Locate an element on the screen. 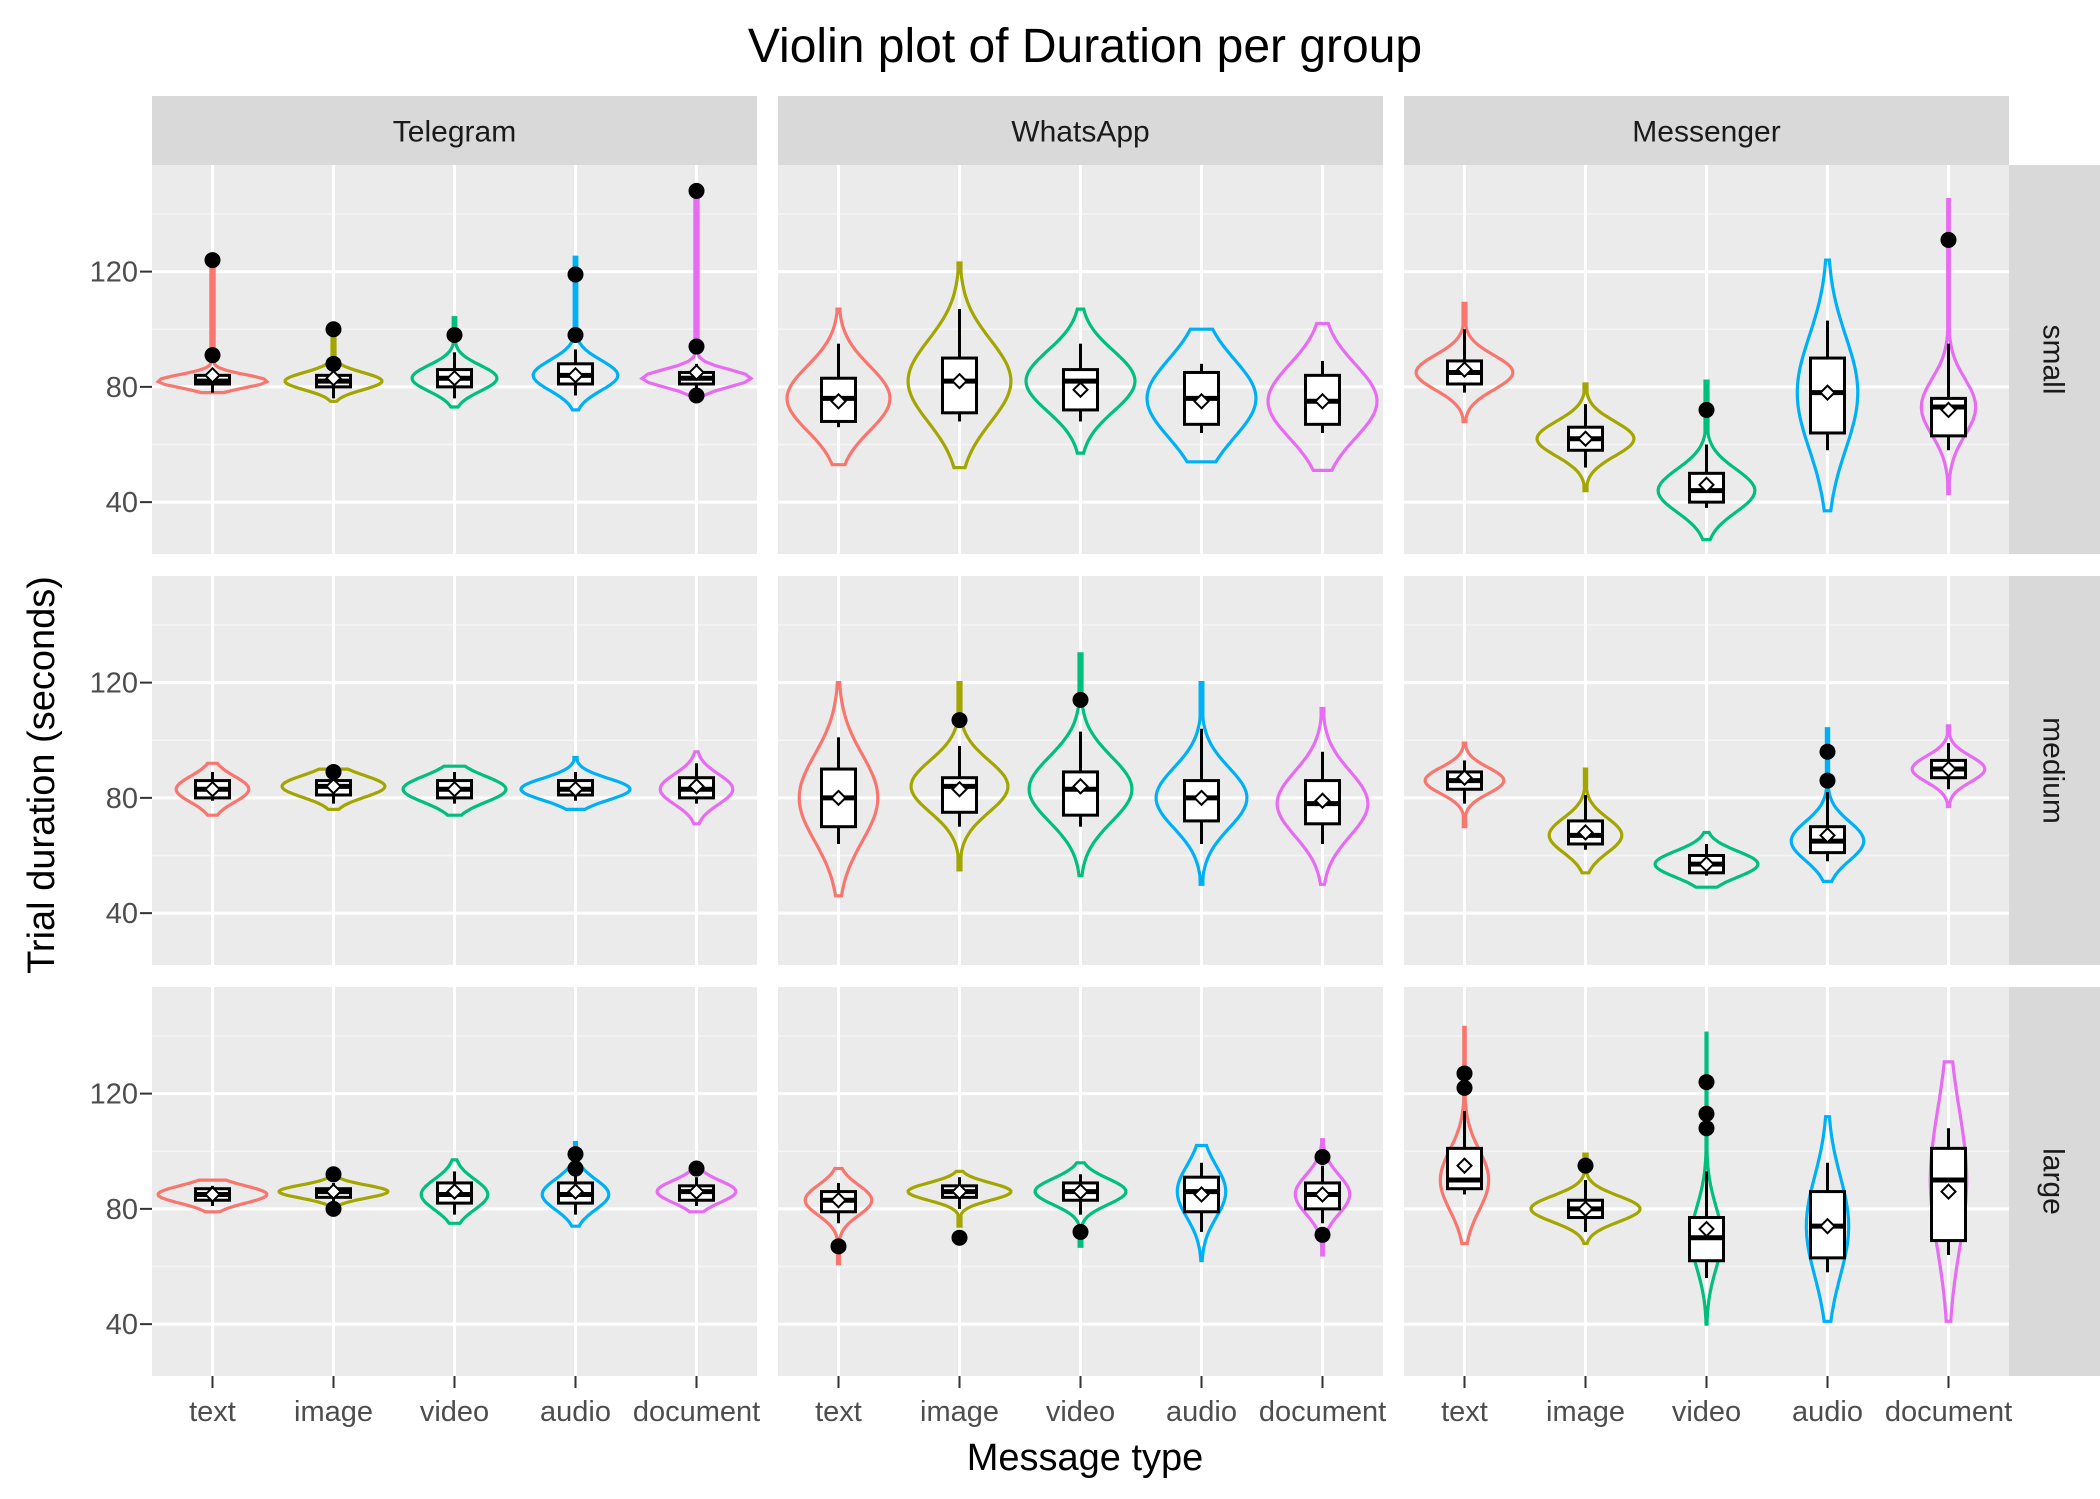 This screenshot has width=2100, height=1499. panel-whatsapp-large is located at coordinates (1080, 1181).